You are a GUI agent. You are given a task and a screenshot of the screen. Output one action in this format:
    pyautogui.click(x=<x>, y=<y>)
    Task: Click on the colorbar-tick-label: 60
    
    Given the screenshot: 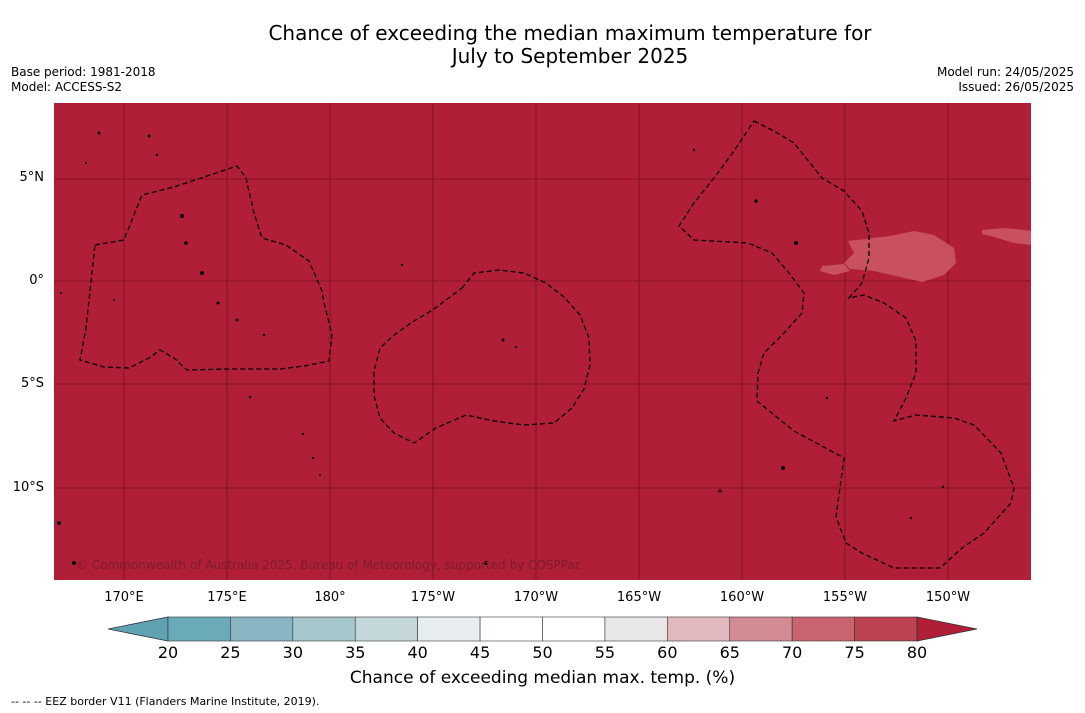 What is the action you would take?
    pyautogui.click(x=667, y=652)
    